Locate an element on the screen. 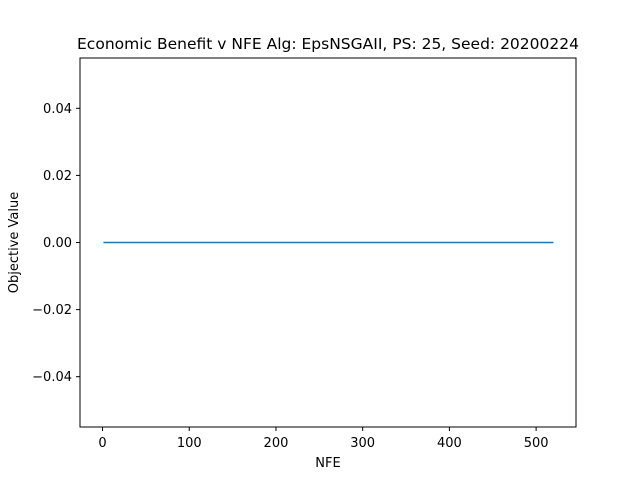  x-tick-label: 100 is located at coordinates (189, 443).